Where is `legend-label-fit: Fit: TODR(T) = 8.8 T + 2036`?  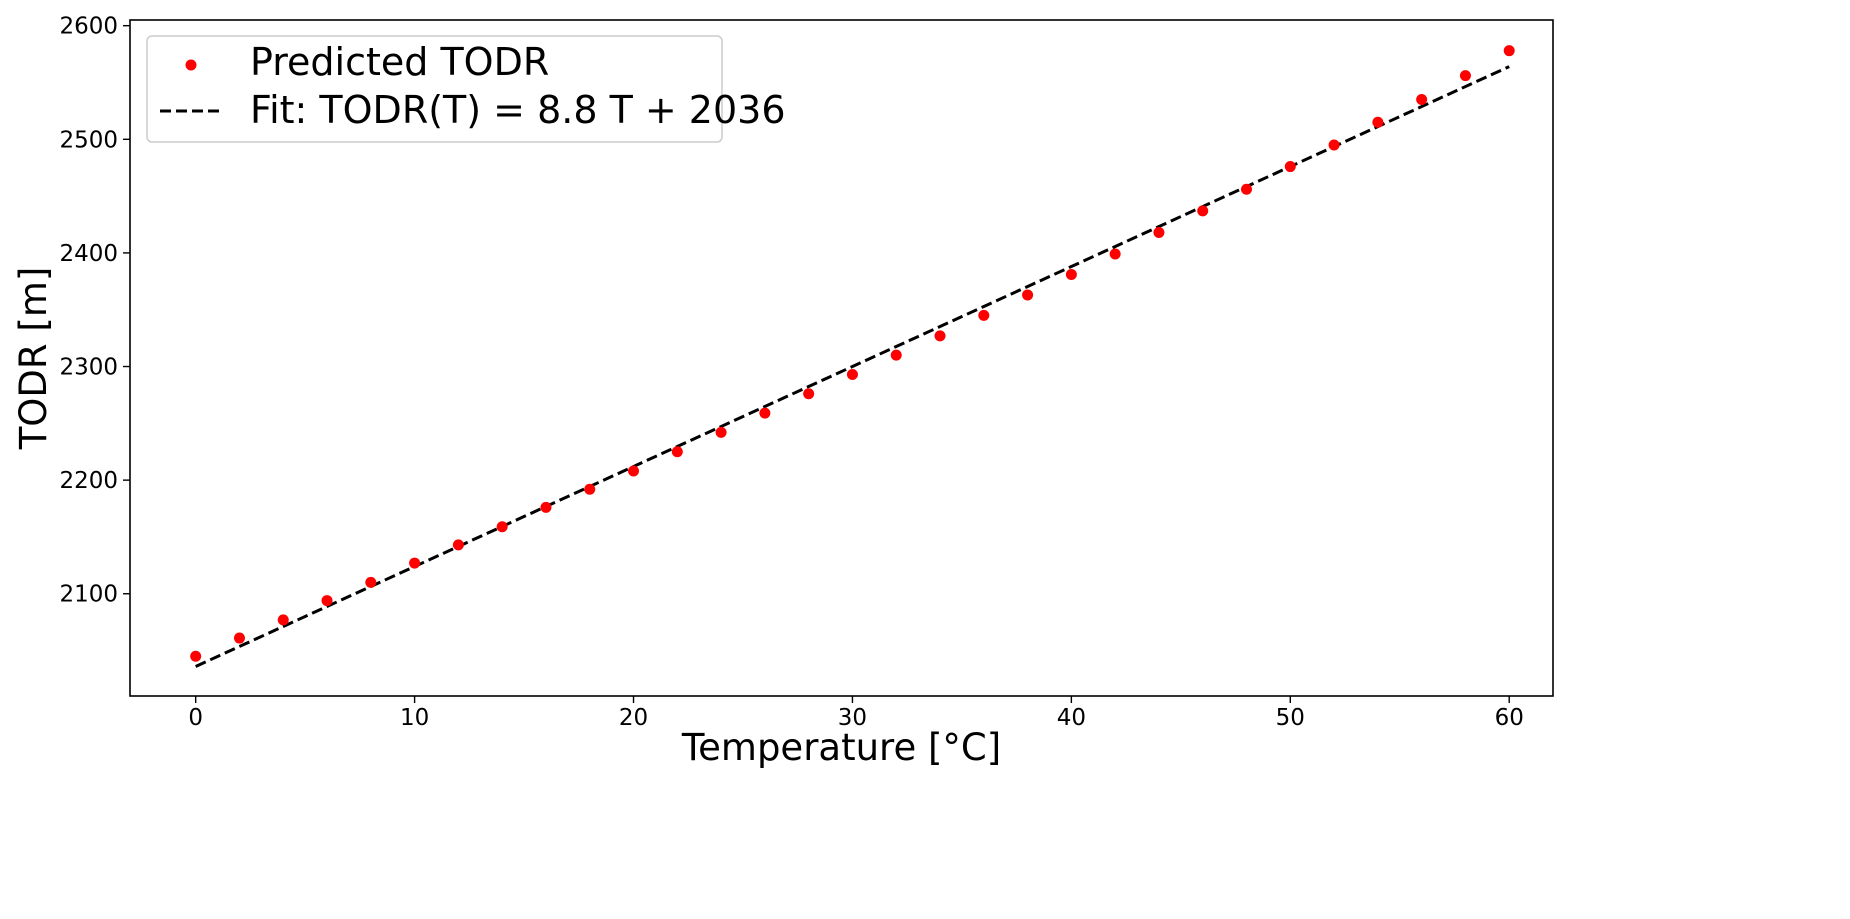 legend-label-fit: Fit: TODR(T) = 8.8 T + 2036 is located at coordinates (518, 110).